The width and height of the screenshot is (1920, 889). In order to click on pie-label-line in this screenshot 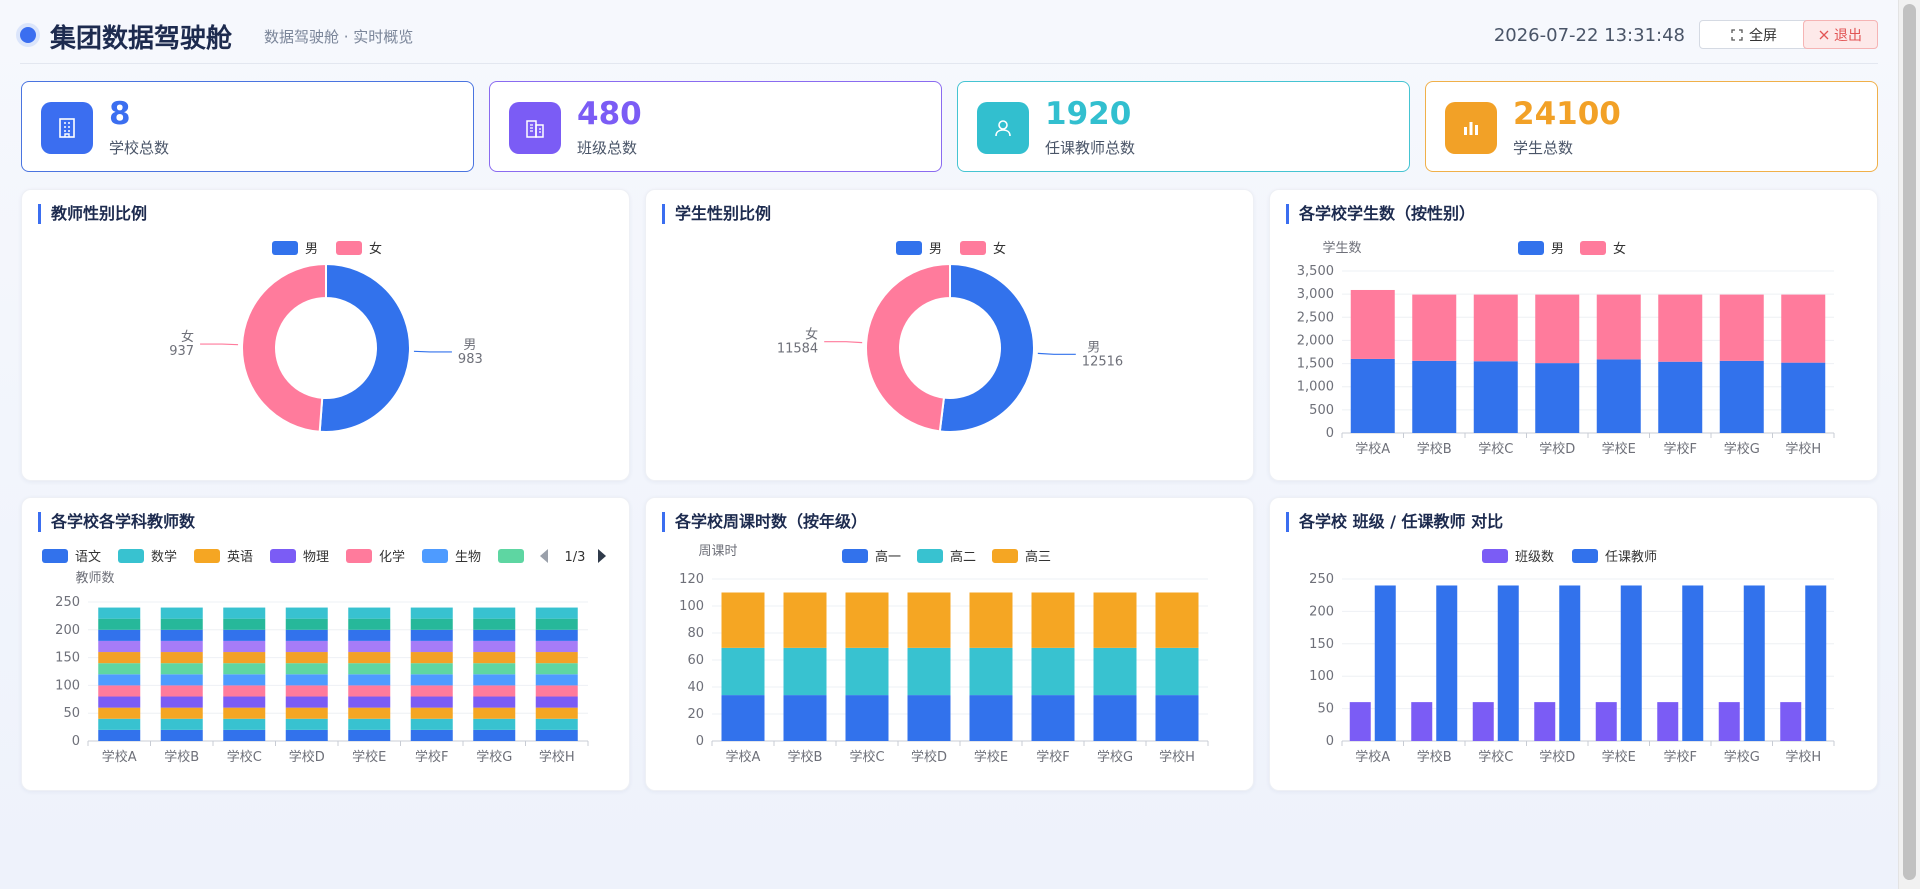, I will do `click(843, 342)`.